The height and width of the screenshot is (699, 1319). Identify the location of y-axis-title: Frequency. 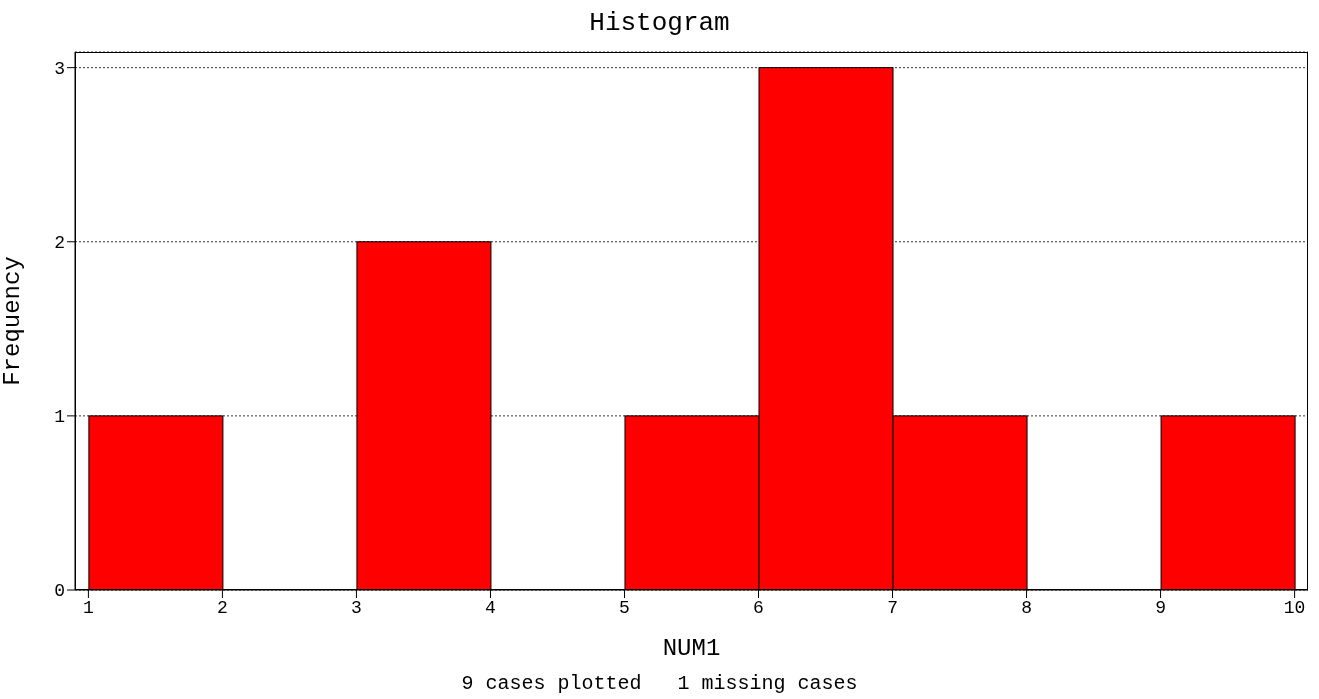
(13, 321).